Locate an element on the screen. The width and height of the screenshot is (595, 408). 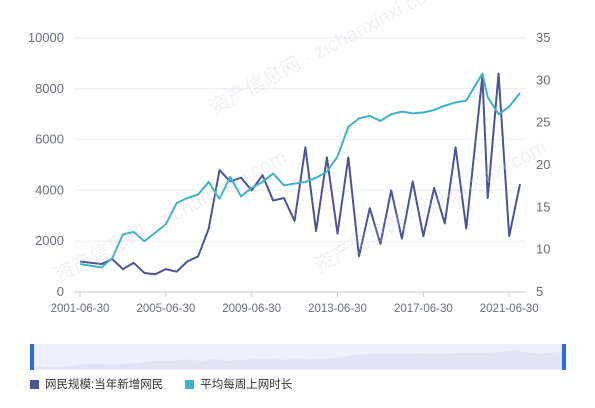
y-left-tick-label: 6000 is located at coordinates (49, 139).